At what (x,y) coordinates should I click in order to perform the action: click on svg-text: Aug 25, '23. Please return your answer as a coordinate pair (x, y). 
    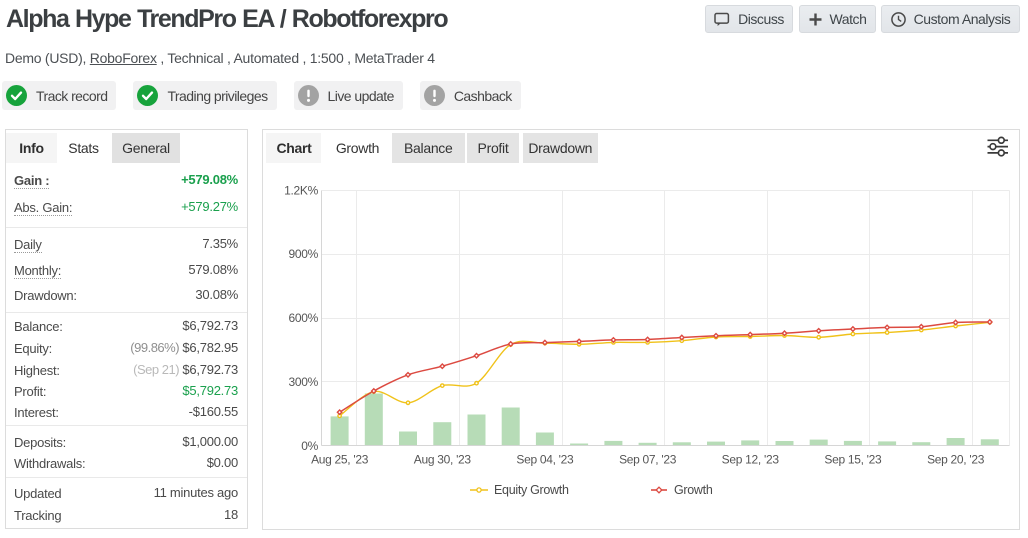
    Looking at the image, I should click on (340, 460).